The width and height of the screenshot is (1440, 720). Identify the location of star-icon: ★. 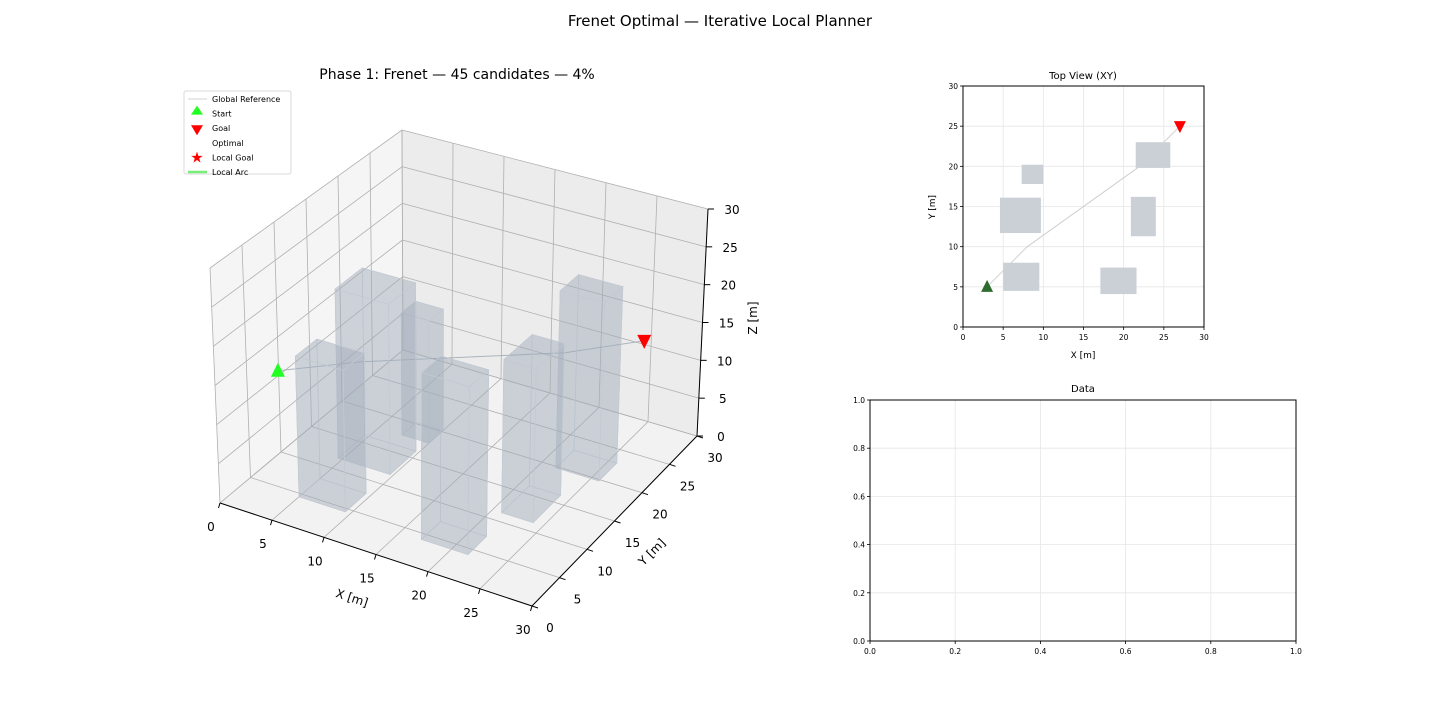
(196, 157).